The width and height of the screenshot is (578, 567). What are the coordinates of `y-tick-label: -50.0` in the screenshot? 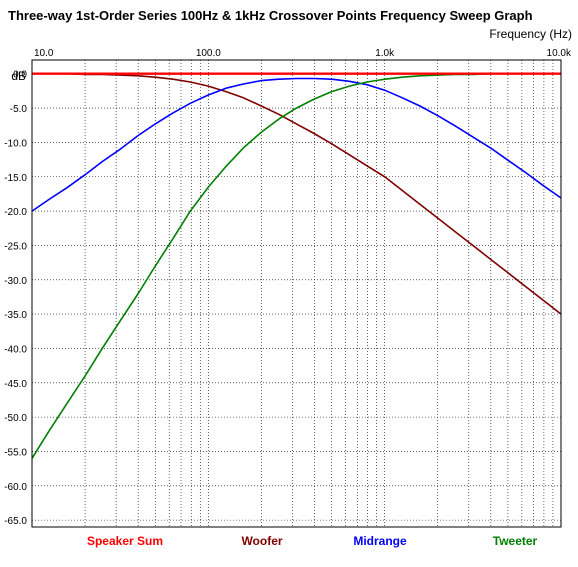 It's located at (15, 418).